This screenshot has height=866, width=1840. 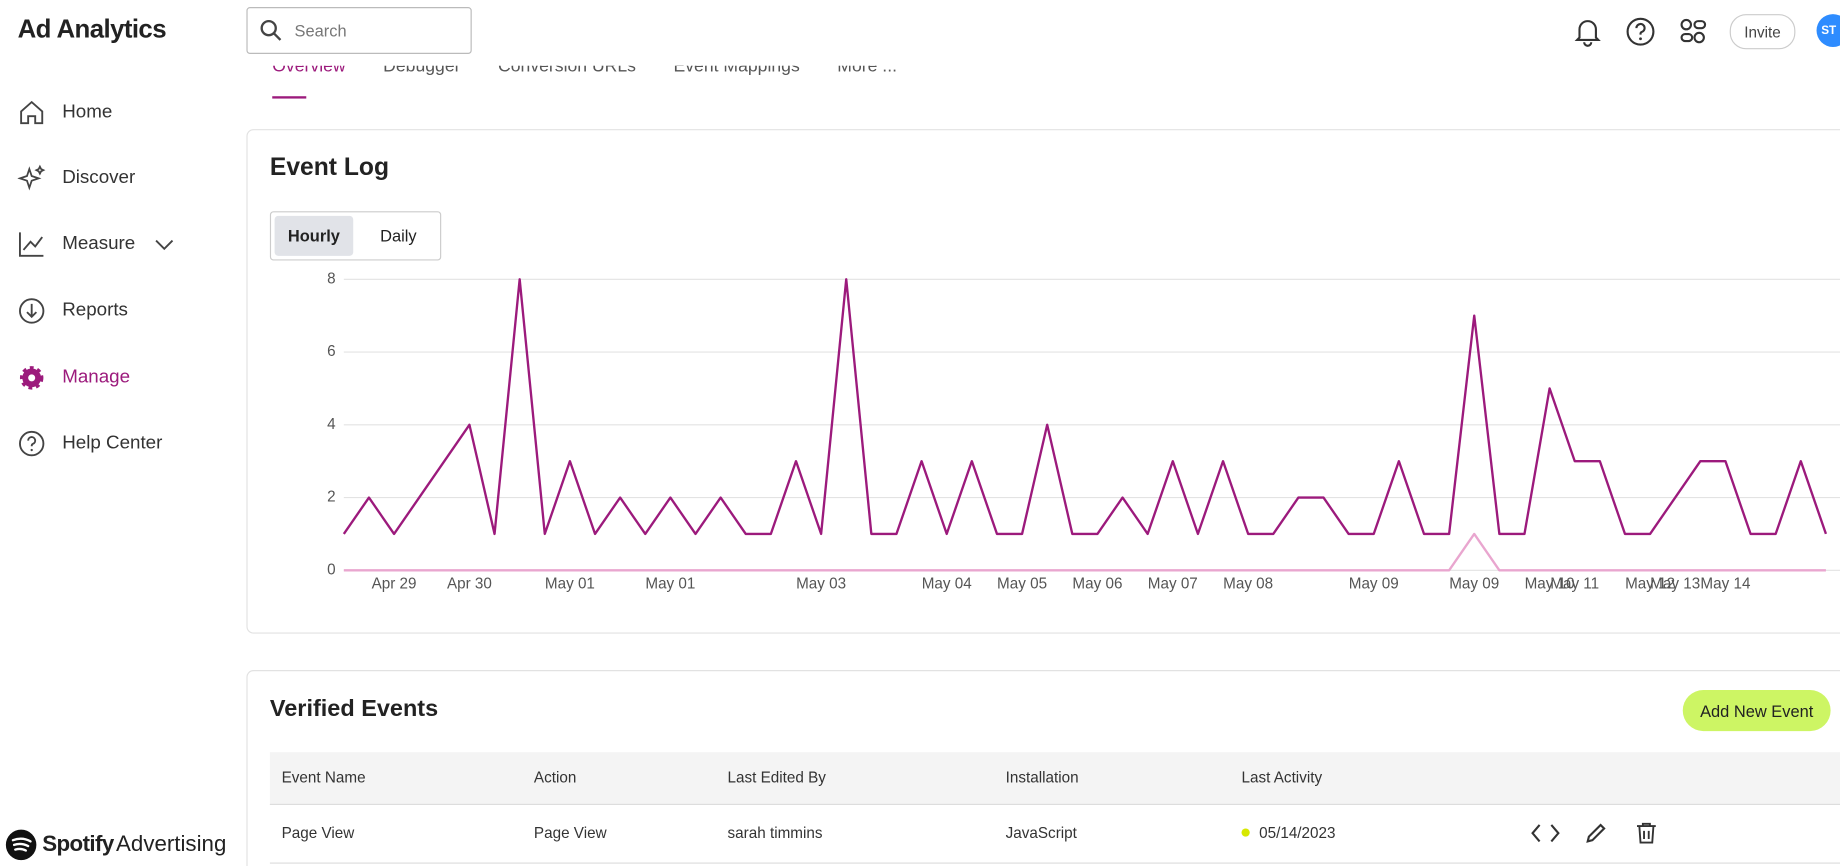 What do you see at coordinates (776, 777) in the screenshot?
I see `column-header: Last Edited By` at bounding box center [776, 777].